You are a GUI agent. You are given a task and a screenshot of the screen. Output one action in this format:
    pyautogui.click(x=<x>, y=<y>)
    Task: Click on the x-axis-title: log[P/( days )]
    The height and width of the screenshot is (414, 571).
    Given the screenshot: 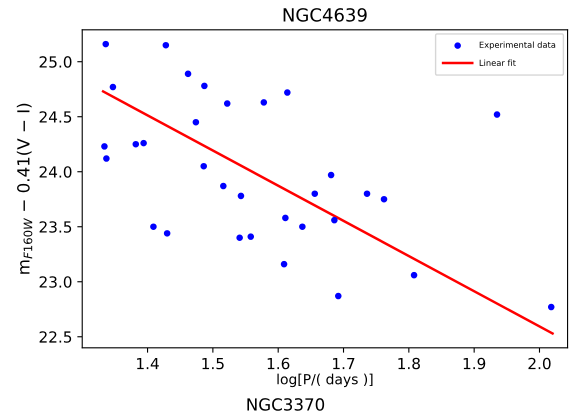 What is the action you would take?
    pyautogui.click(x=324, y=381)
    